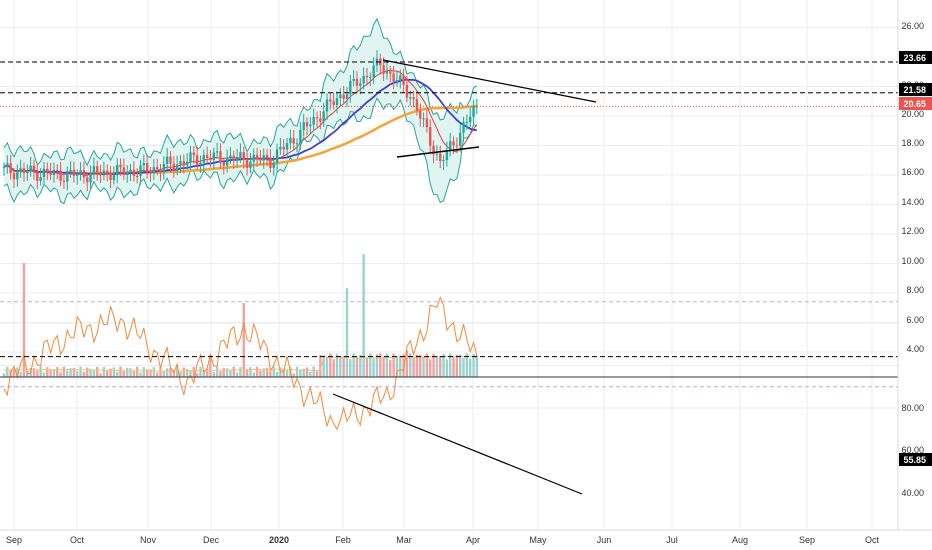 Image resolution: width=932 pixels, height=550 pixels. What do you see at coordinates (672, 540) in the screenshot?
I see `time-tick: Jul` at bounding box center [672, 540].